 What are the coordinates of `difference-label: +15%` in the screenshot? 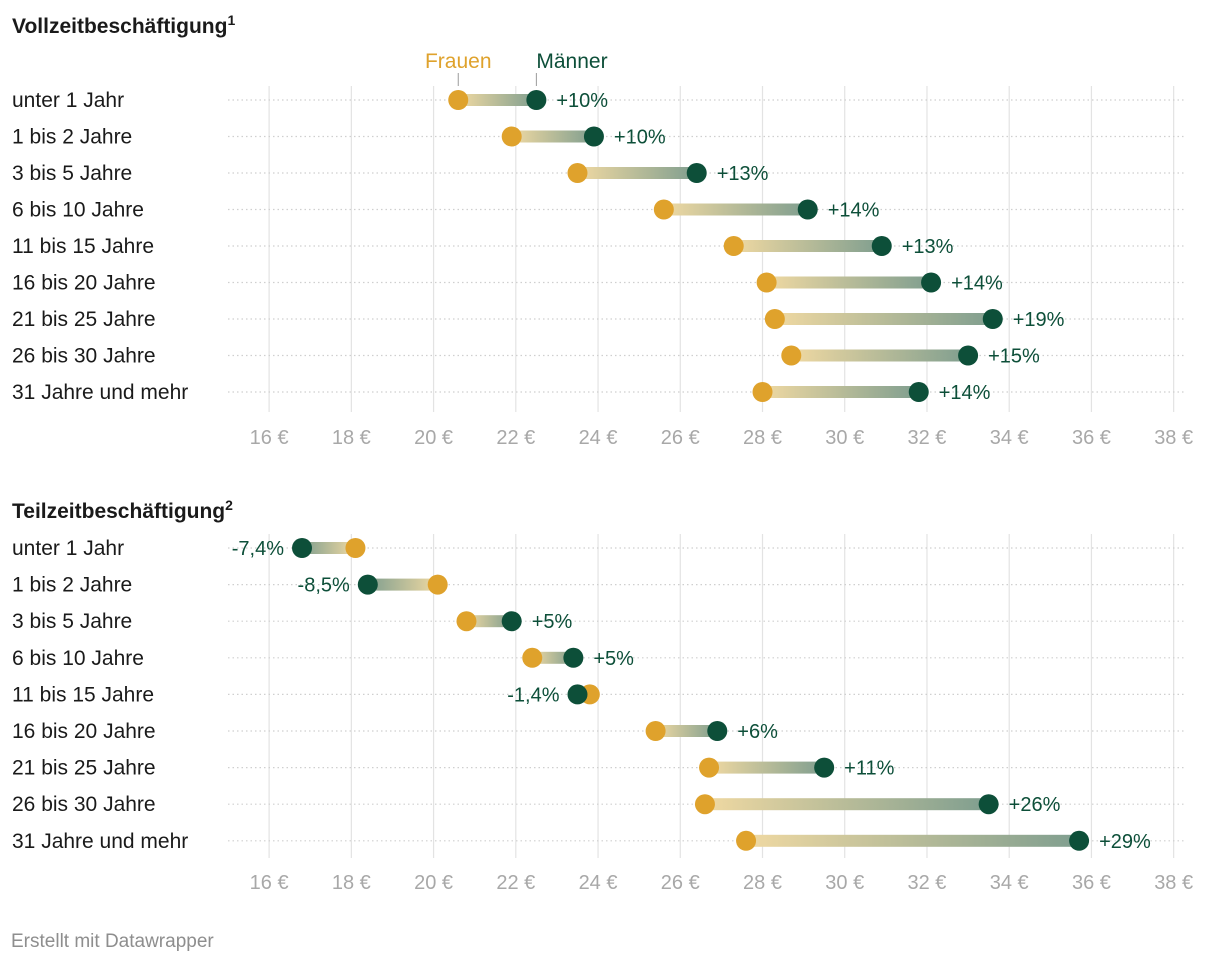 It's located at (1014, 357).